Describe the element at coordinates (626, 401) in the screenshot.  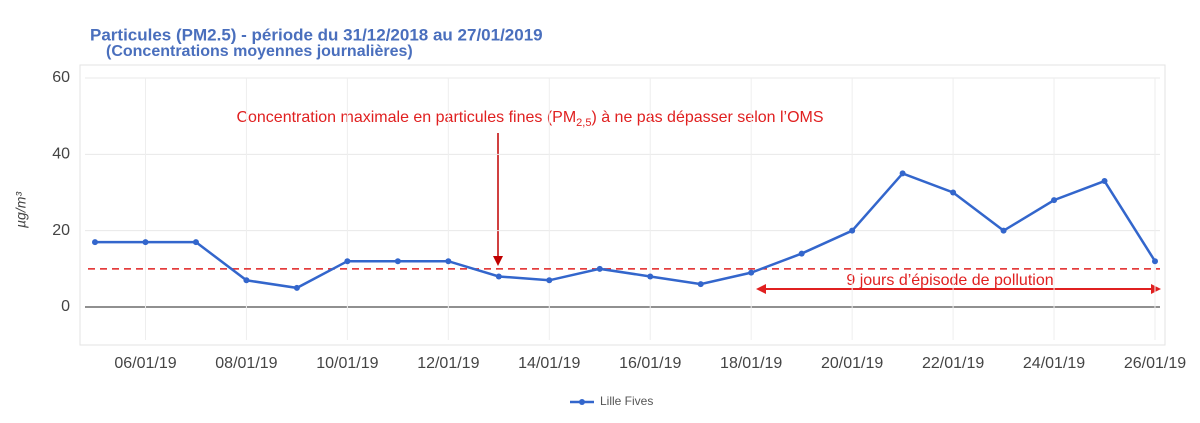
I see `legend-label: Lille Fives` at that location.